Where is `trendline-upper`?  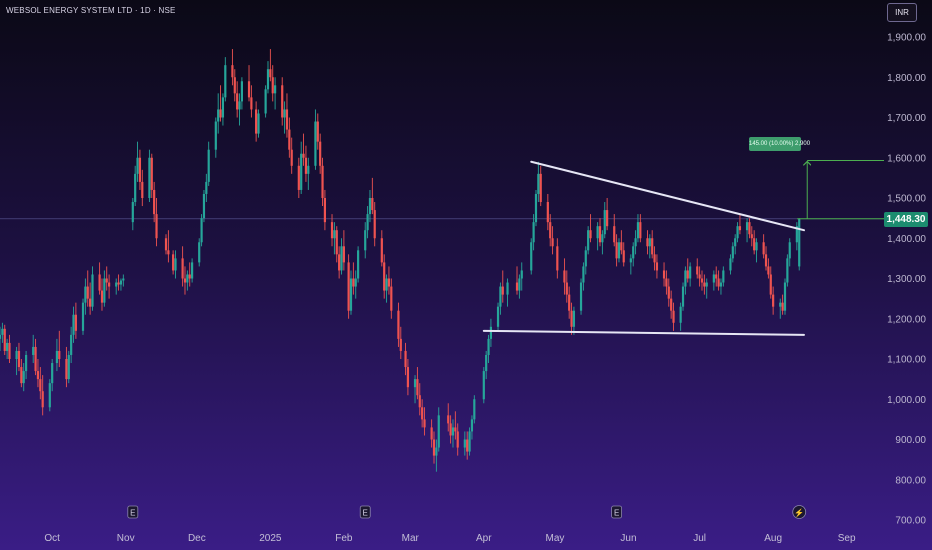
trendline-upper is located at coordinates (667, 196).